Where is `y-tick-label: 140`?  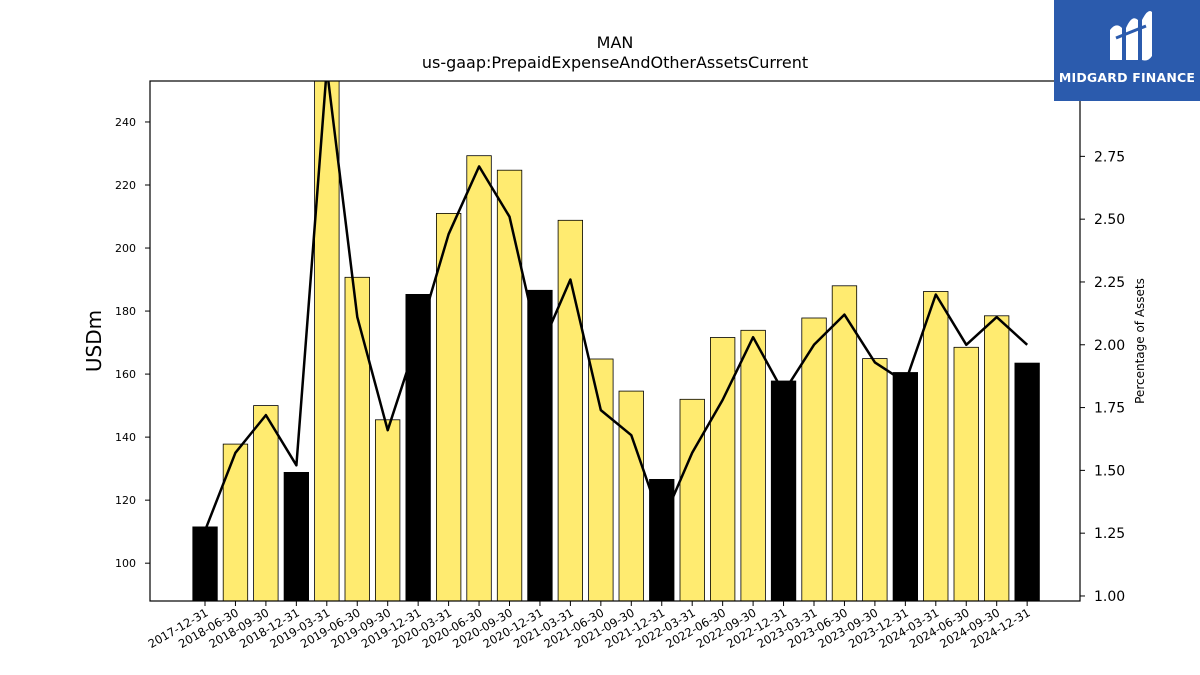 y-tick-label: 140 is located at coordinates (125, 437).